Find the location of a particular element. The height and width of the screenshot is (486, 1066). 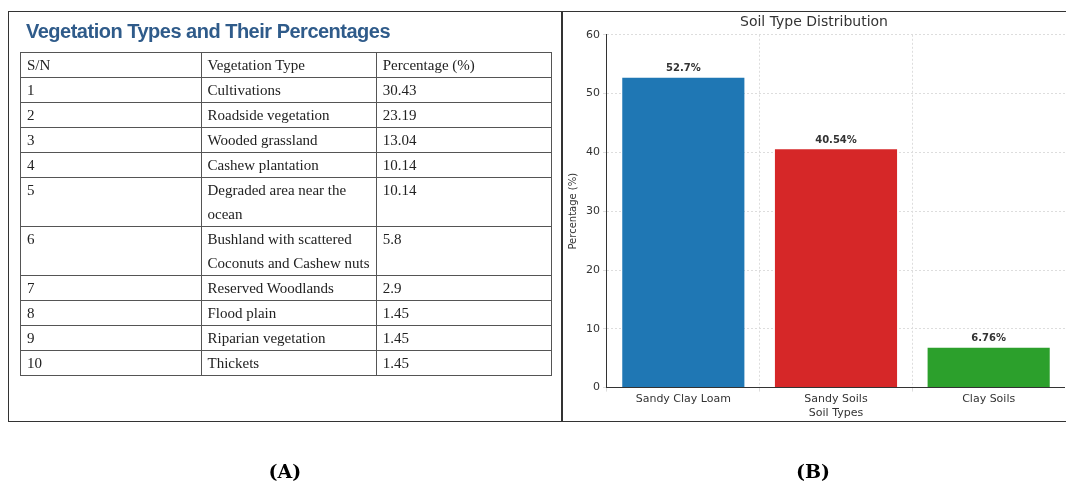

category-label: Thickets is located at coordinates (289, 363).